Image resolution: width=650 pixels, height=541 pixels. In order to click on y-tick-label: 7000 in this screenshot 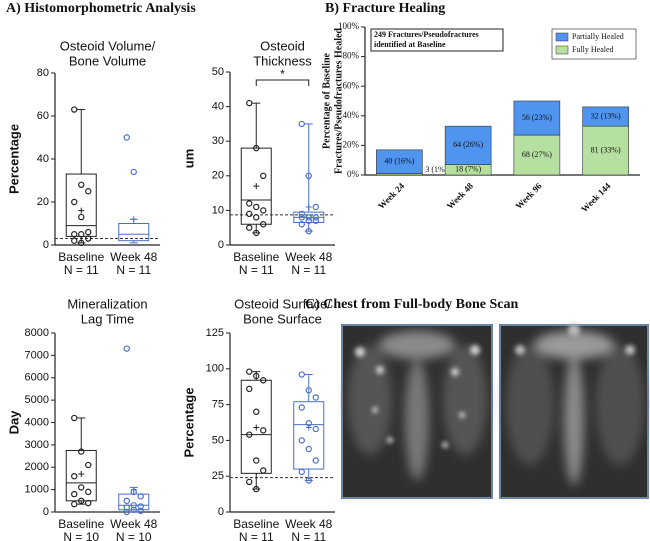, I will do `click(37, 355)`.